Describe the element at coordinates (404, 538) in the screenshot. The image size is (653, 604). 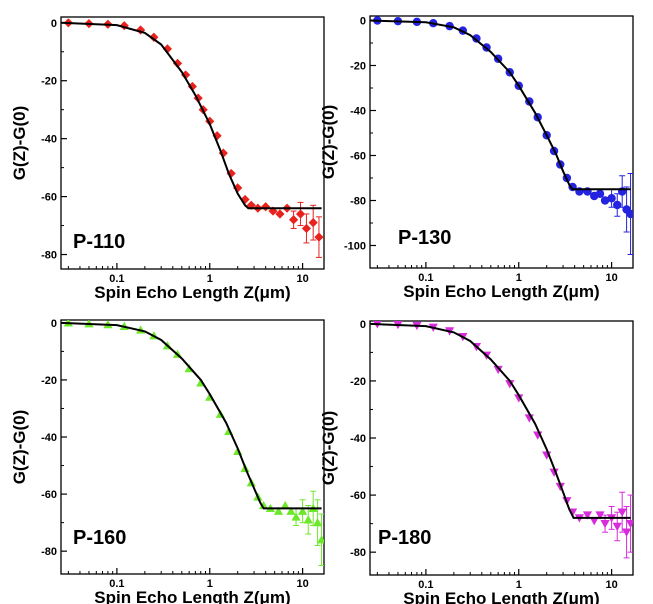
I see `panel-label: P-180` at that location.